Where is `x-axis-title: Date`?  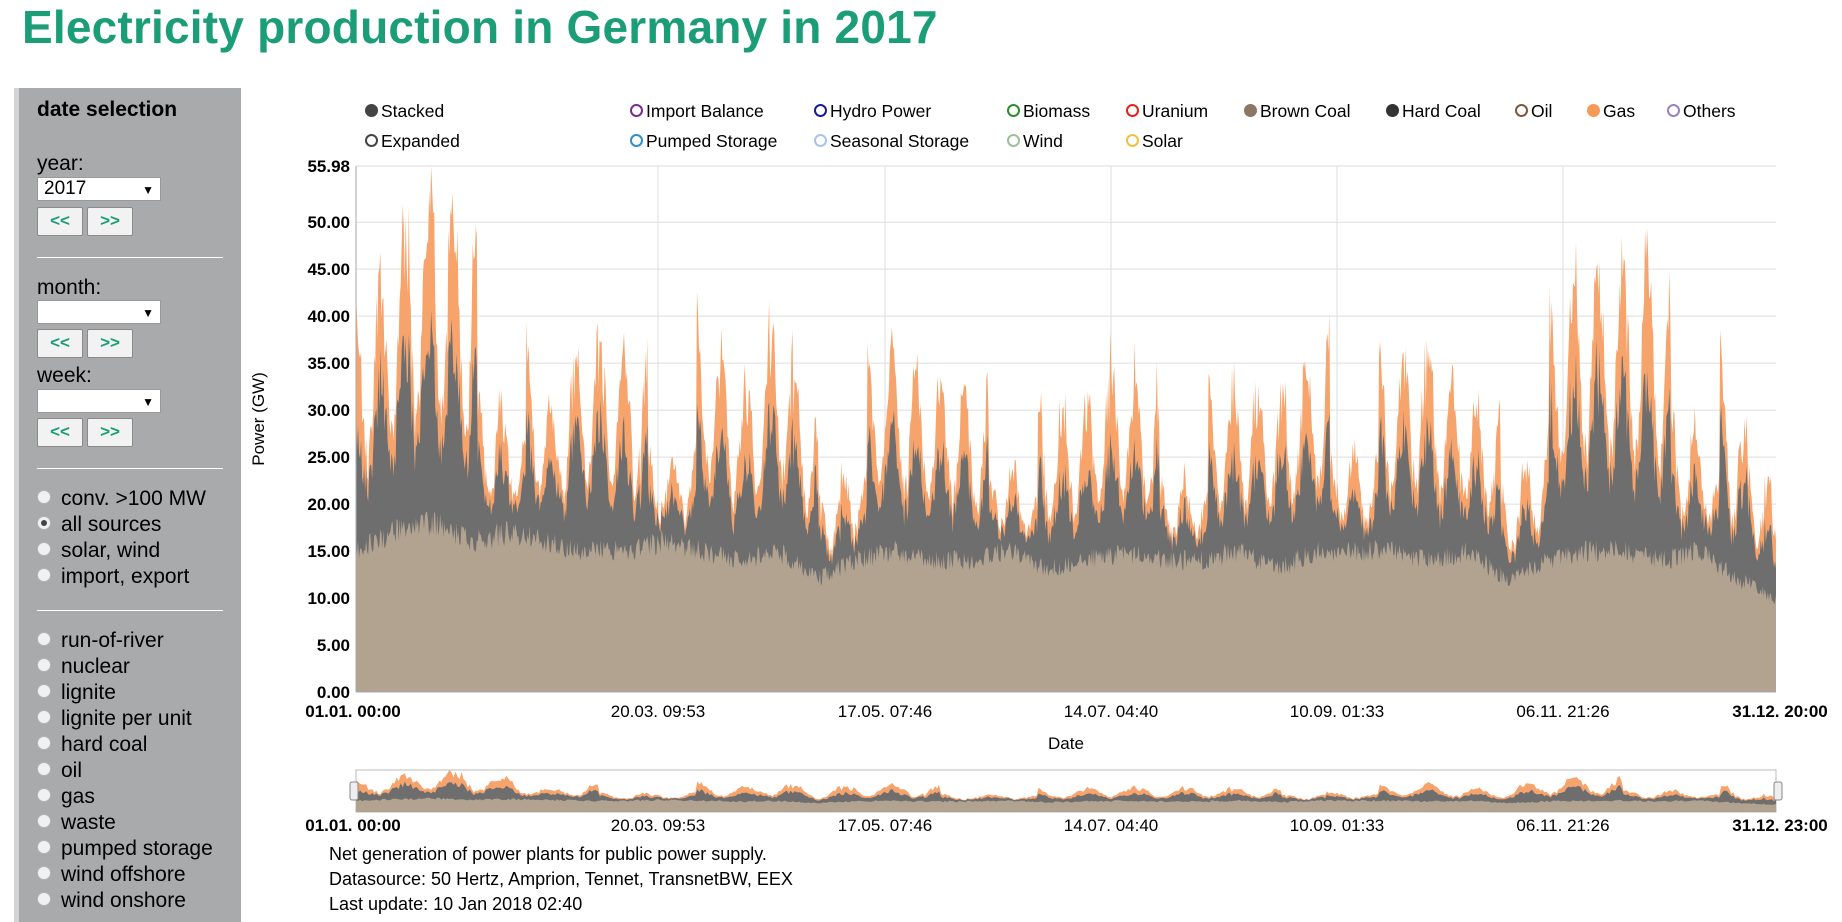
x-axis-title: Date is located at coordinates (1066, 743).